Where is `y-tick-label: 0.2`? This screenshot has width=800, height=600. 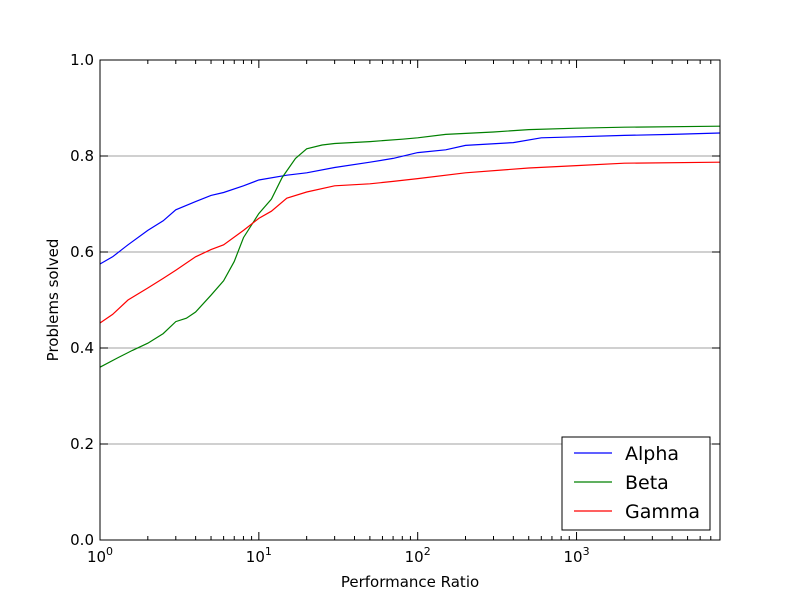
y-tick-label: 0.2 is located at coordinates (82, 444).